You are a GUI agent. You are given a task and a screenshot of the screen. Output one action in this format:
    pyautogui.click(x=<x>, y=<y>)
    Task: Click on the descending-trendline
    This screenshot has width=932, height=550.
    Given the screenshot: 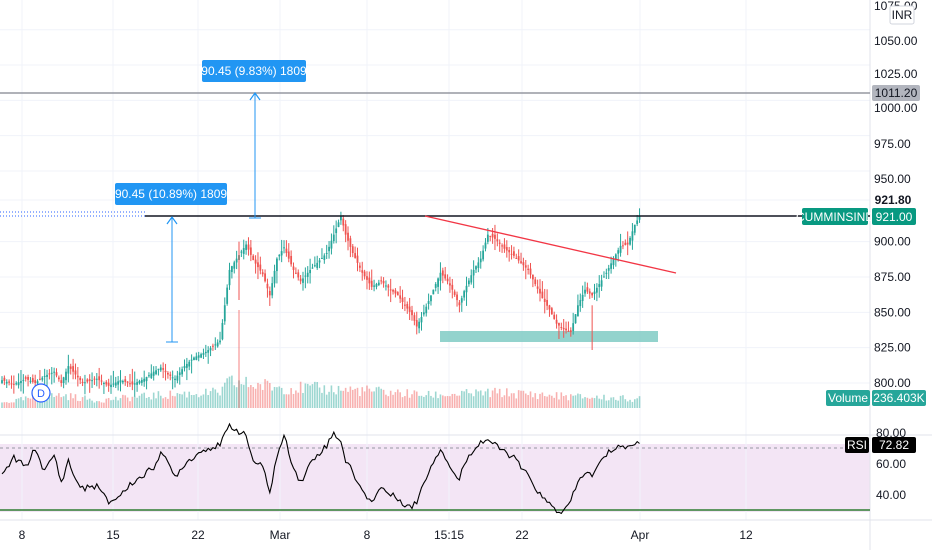 What is the action you would take?
    pyautogui.click(x=550, y=244)
    